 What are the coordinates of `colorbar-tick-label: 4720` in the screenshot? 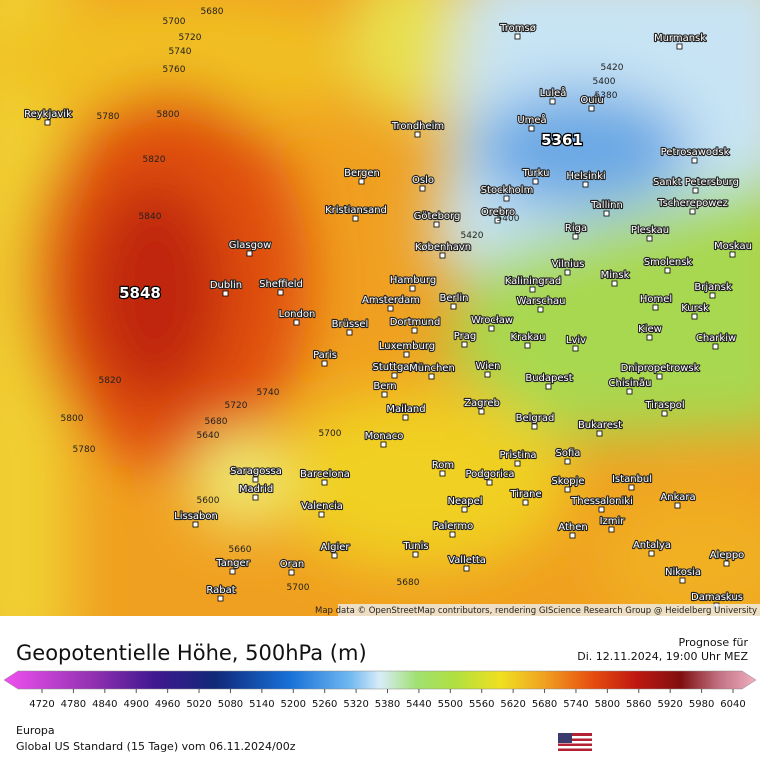 It's located at (41, 704).